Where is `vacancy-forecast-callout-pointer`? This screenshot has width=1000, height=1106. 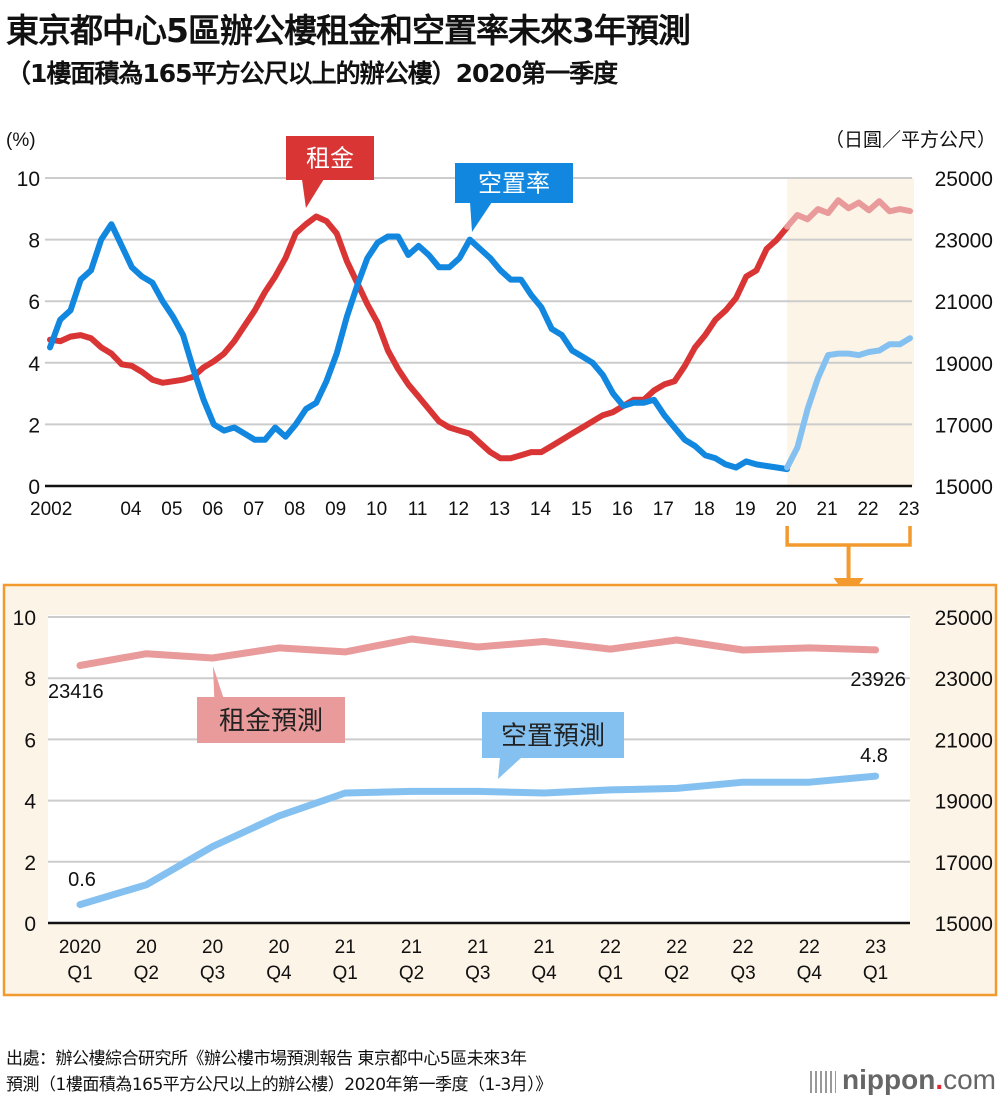 vacancy-forecast-callout-pointer is located at coordinates (510, 768).